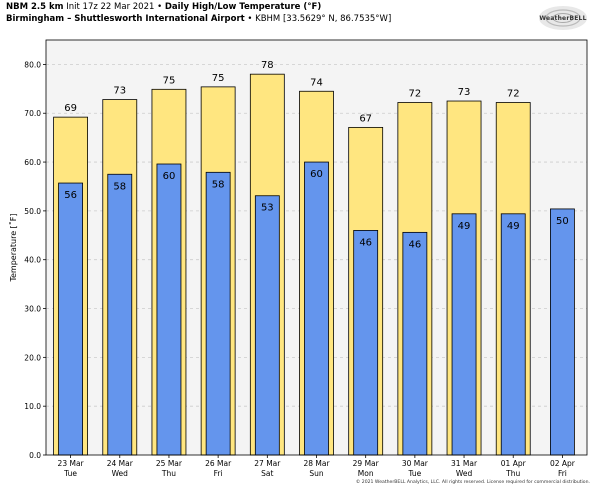 Image resolution: width=600 pixels, height=493 pixels. I want to click on high-temp-label: 78, so click(267, 65).